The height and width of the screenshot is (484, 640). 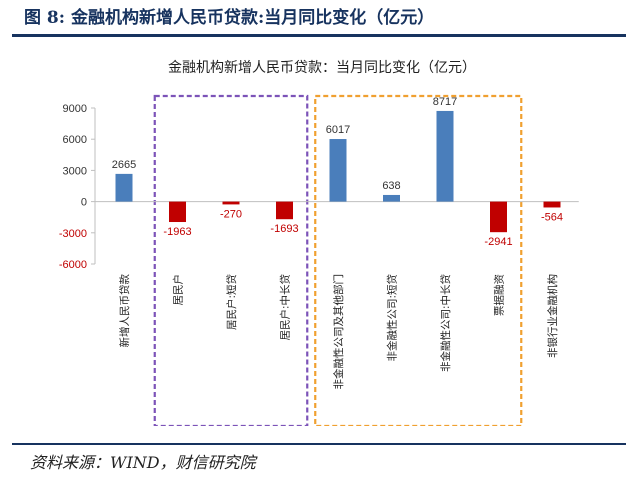 I want to click on category-label-9: 非银行业金融机构, so click(x=552, y=316).